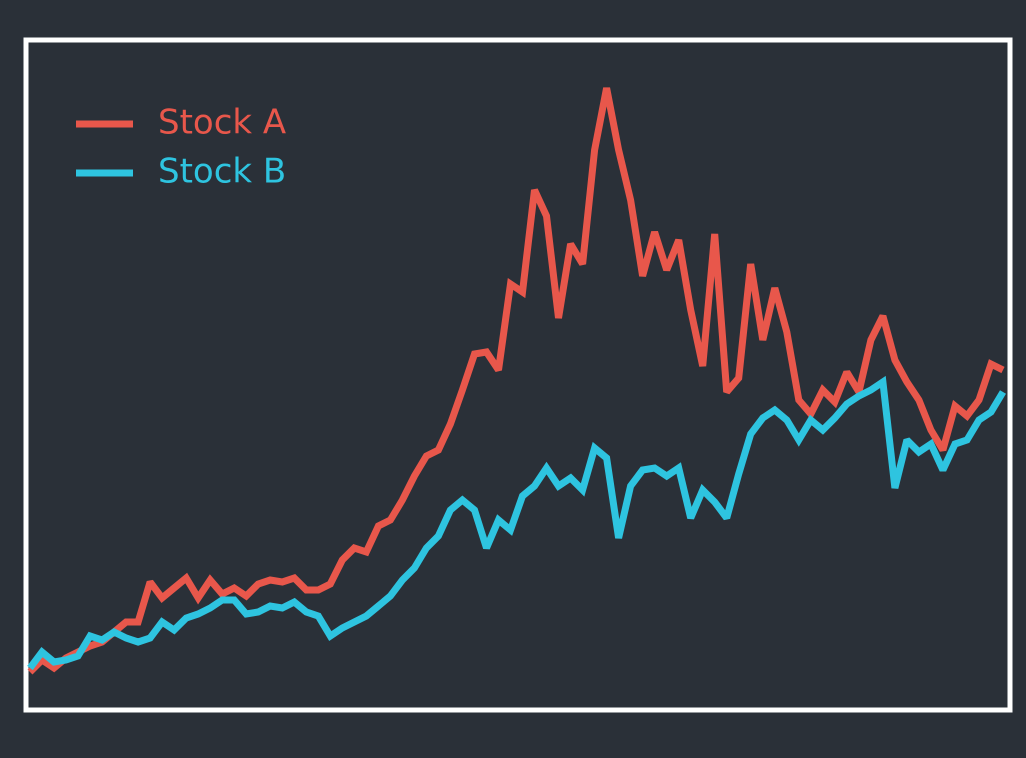  Describe the element at coordinates (222, 123) in the screenshot. I see `legend-label: Stock A` at that location.